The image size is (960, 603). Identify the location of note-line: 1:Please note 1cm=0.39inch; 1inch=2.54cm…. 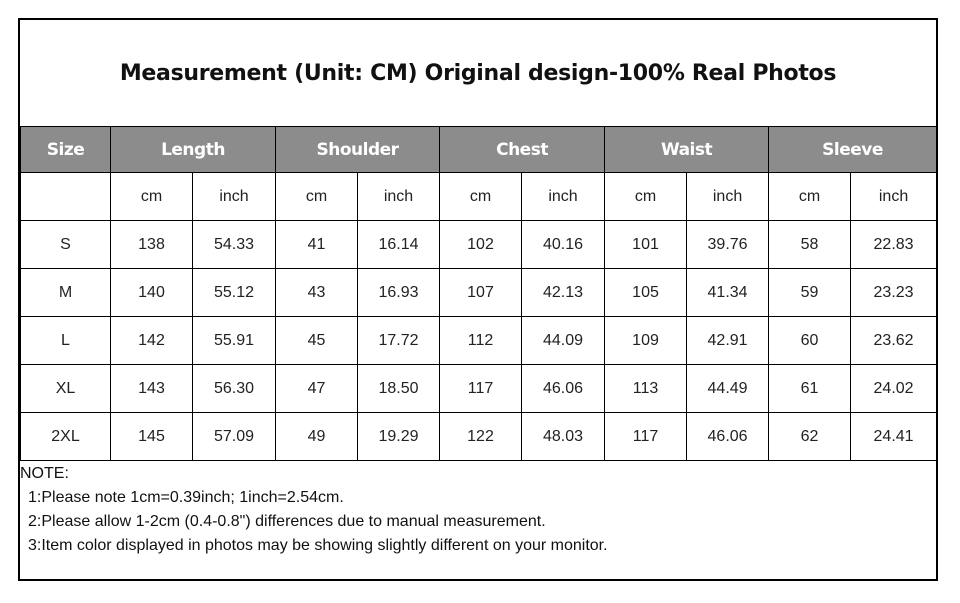
(186, 497).